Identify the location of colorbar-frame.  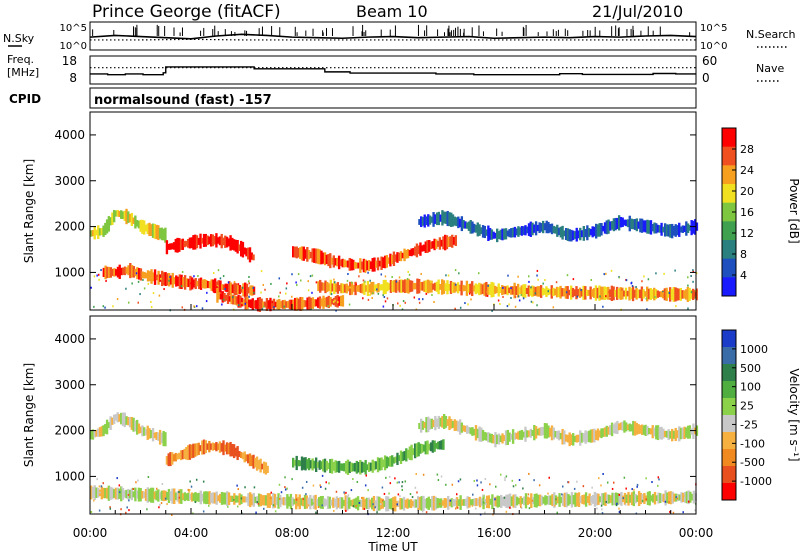
(729, 415).